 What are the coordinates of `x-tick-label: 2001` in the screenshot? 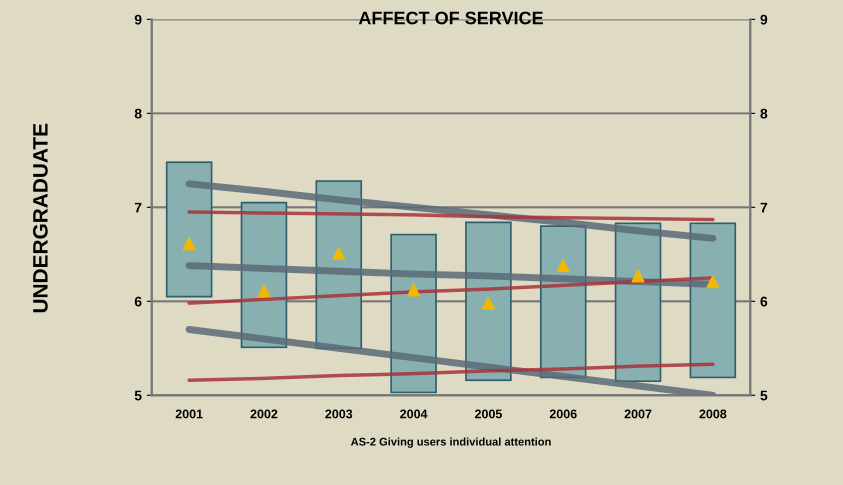 It's located at (189, 413).